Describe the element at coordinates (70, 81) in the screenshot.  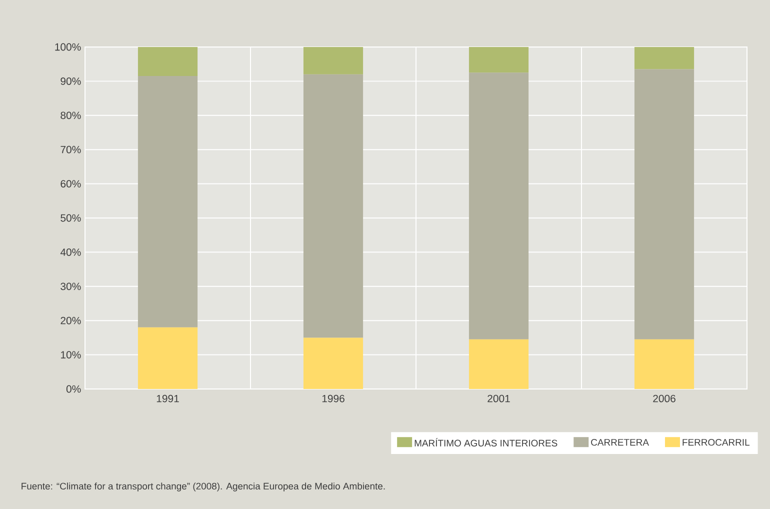
I see `y-tick-label: 90%` at that location.